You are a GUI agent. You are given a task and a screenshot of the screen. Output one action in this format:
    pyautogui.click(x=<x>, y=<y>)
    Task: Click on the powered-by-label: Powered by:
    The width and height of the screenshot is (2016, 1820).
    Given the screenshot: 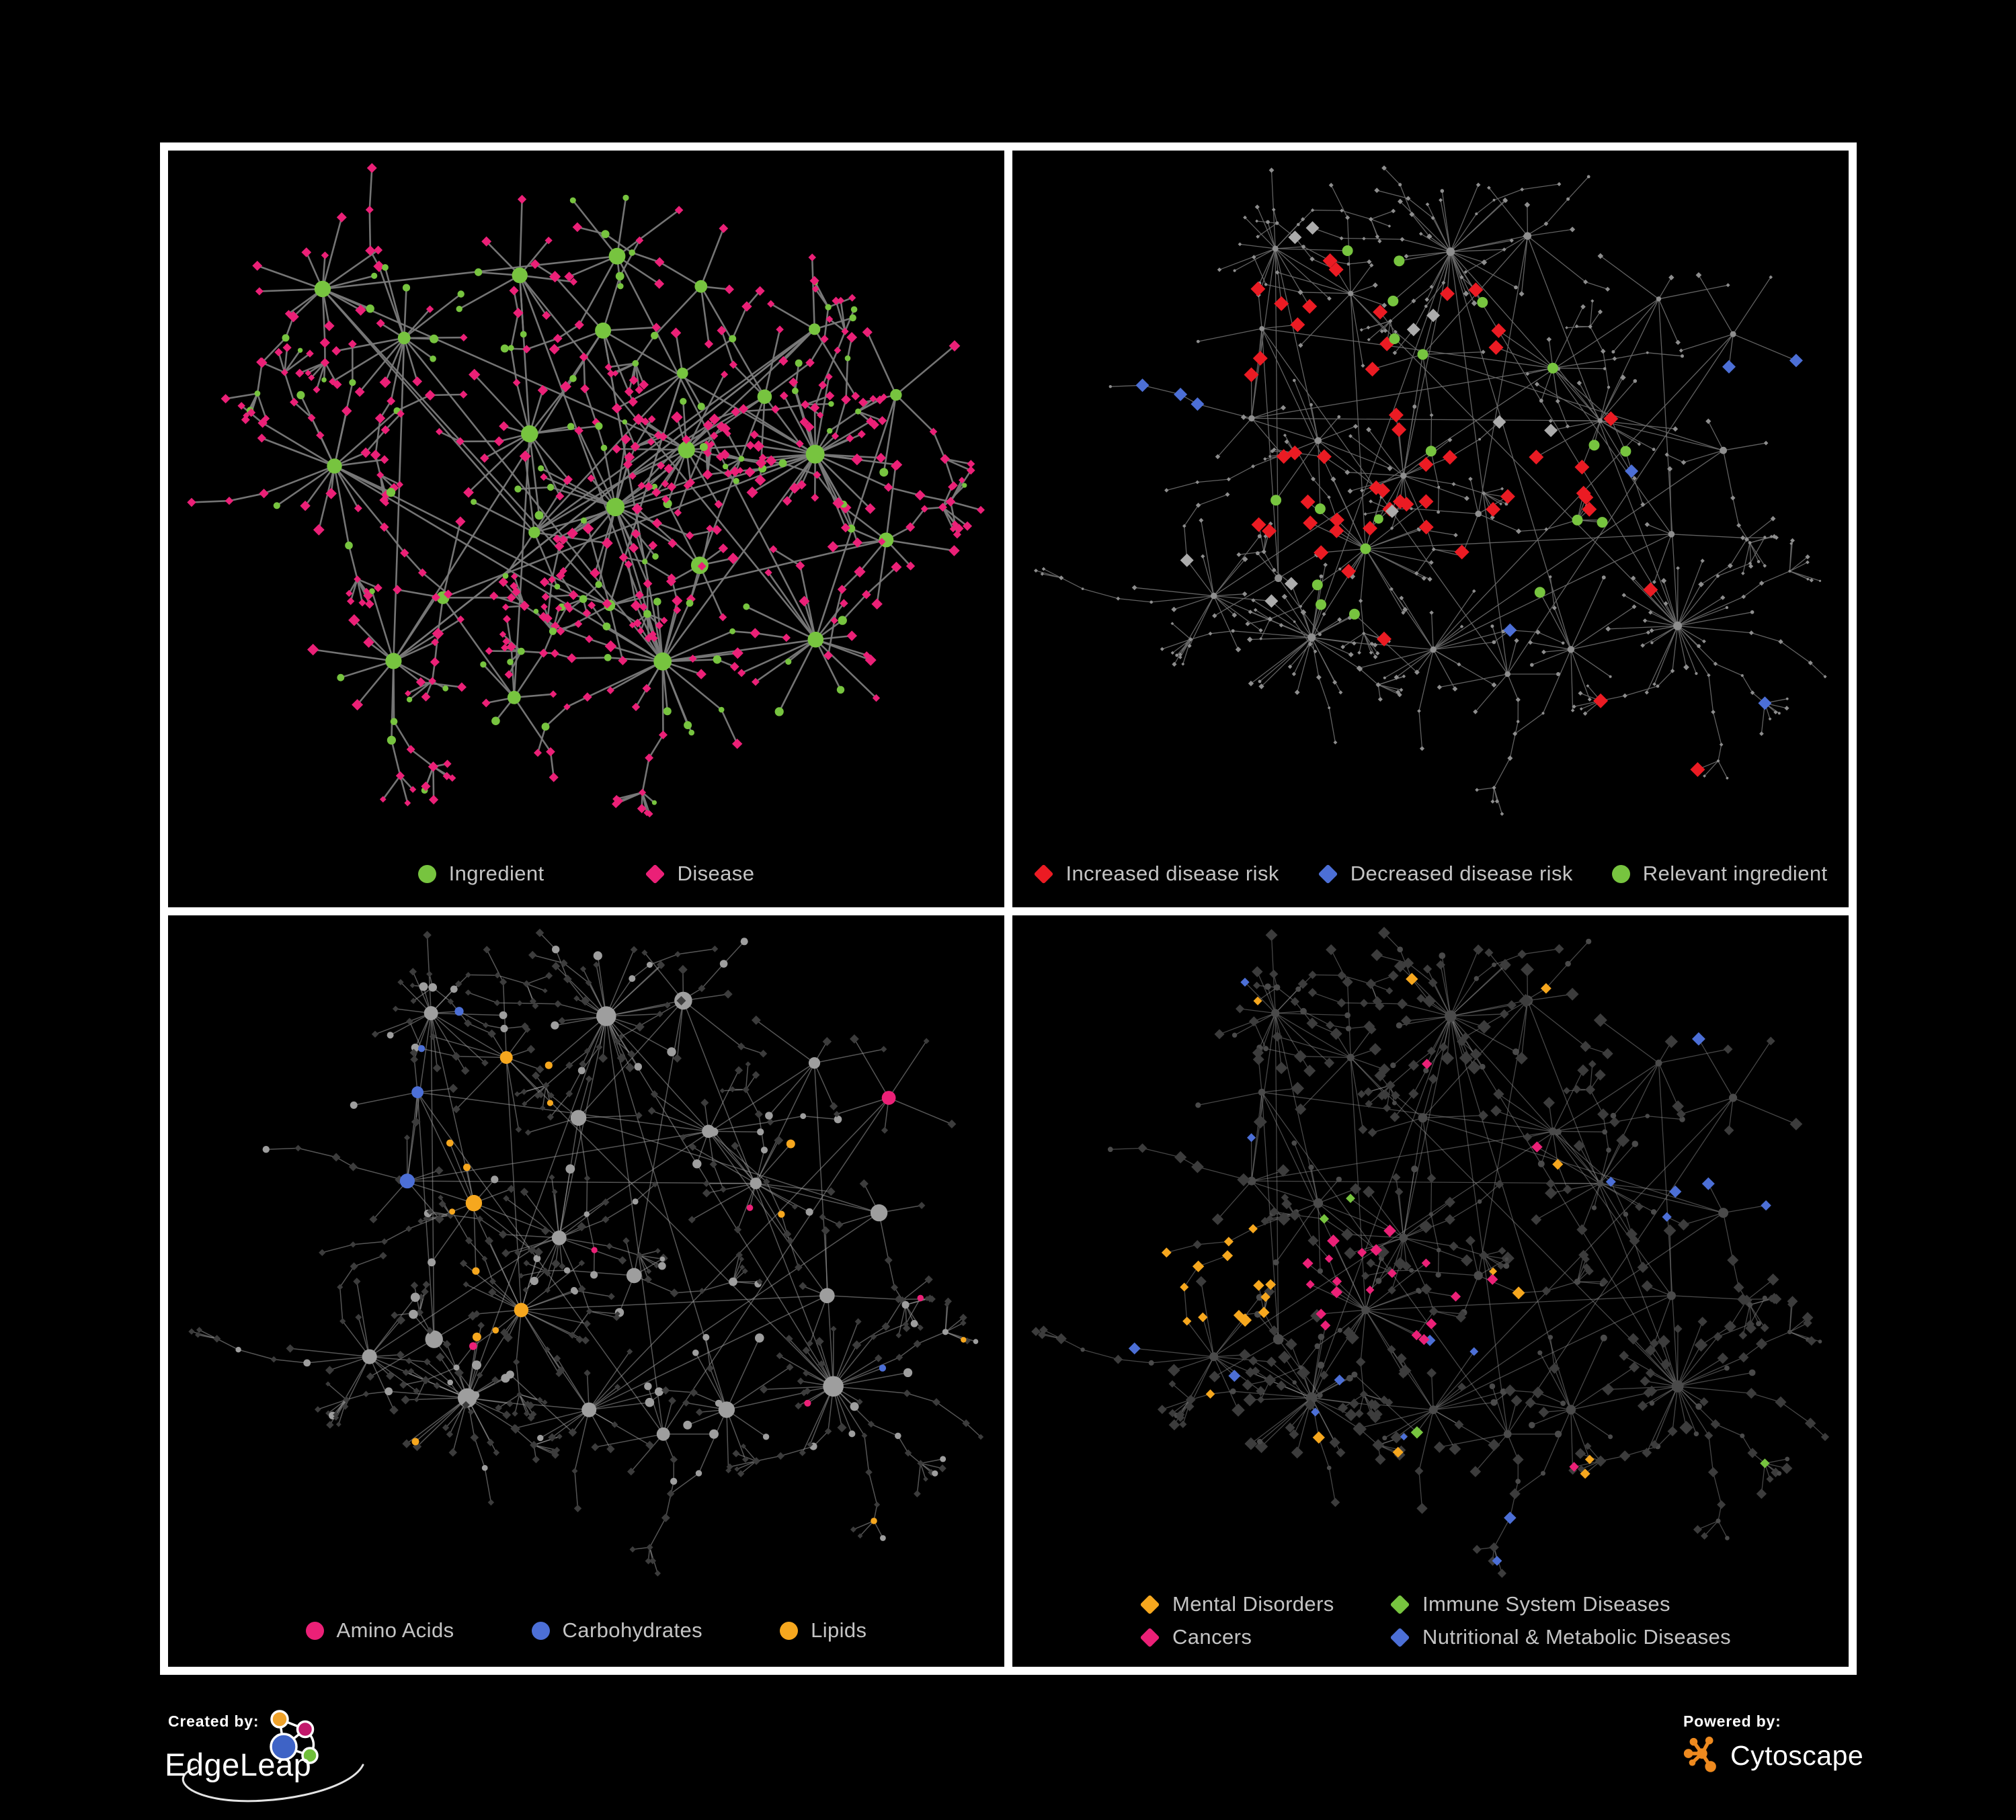 What is the action you would take?
    pyautogui.click(x=1732, y=1721)
    